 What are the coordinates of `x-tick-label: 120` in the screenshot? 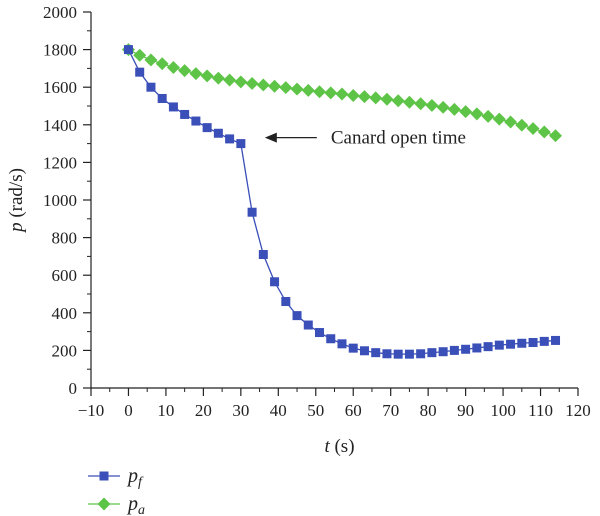 It's located at (578, 410).